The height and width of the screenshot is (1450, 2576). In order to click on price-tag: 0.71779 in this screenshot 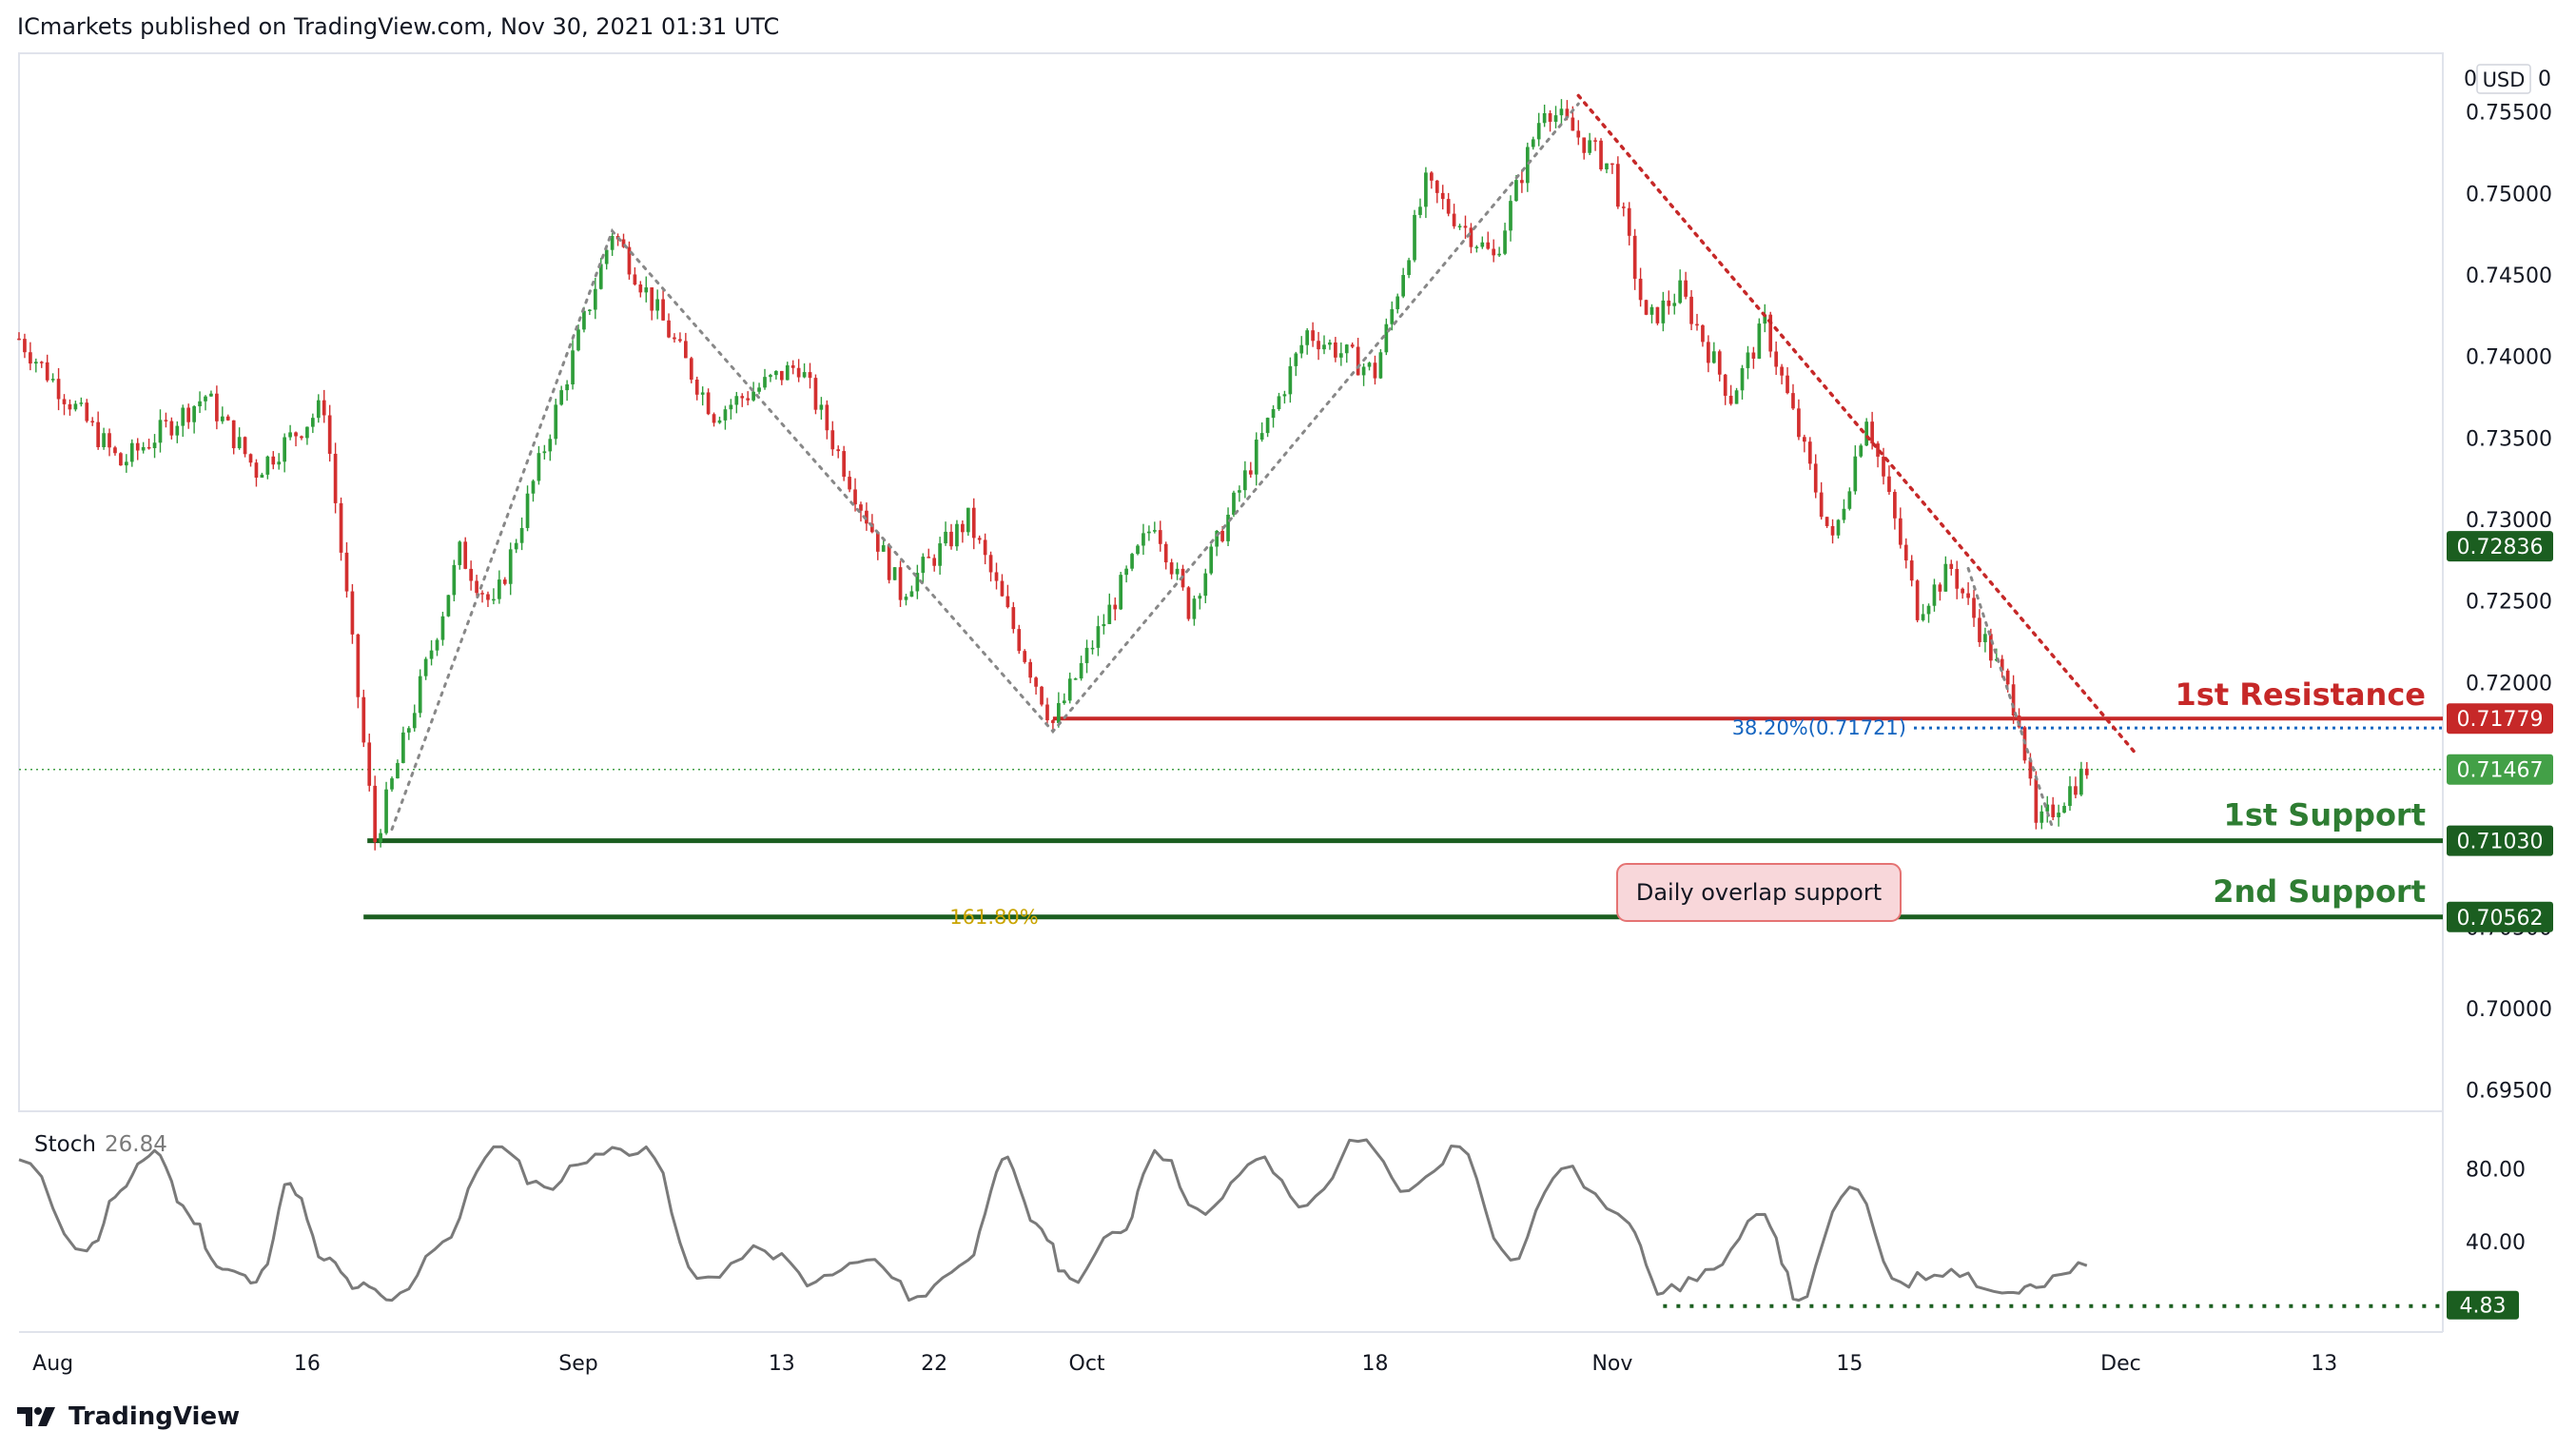, I will do `click(2500, 719)`.